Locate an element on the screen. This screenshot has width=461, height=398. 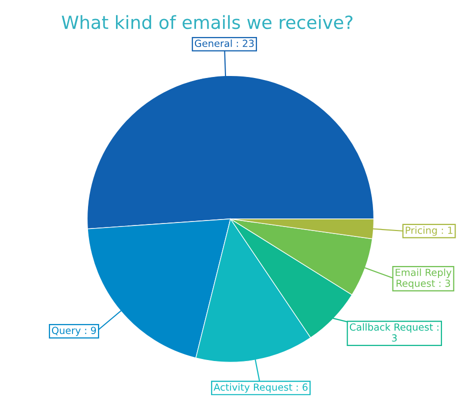
slice-label: Pricing : 1 is located at coordinates (429, 231).